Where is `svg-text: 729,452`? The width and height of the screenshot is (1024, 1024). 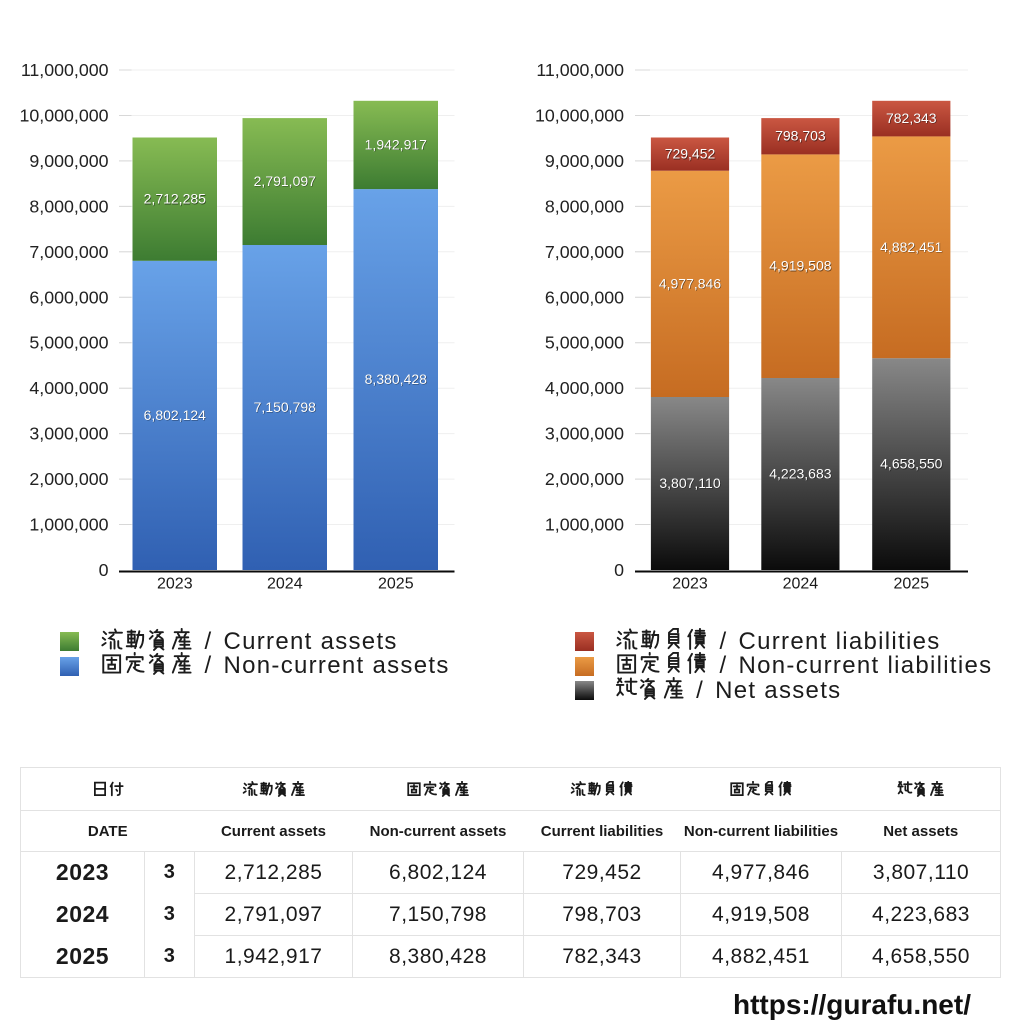 svg-text: 729,452 is located at coordinates (690, 154).